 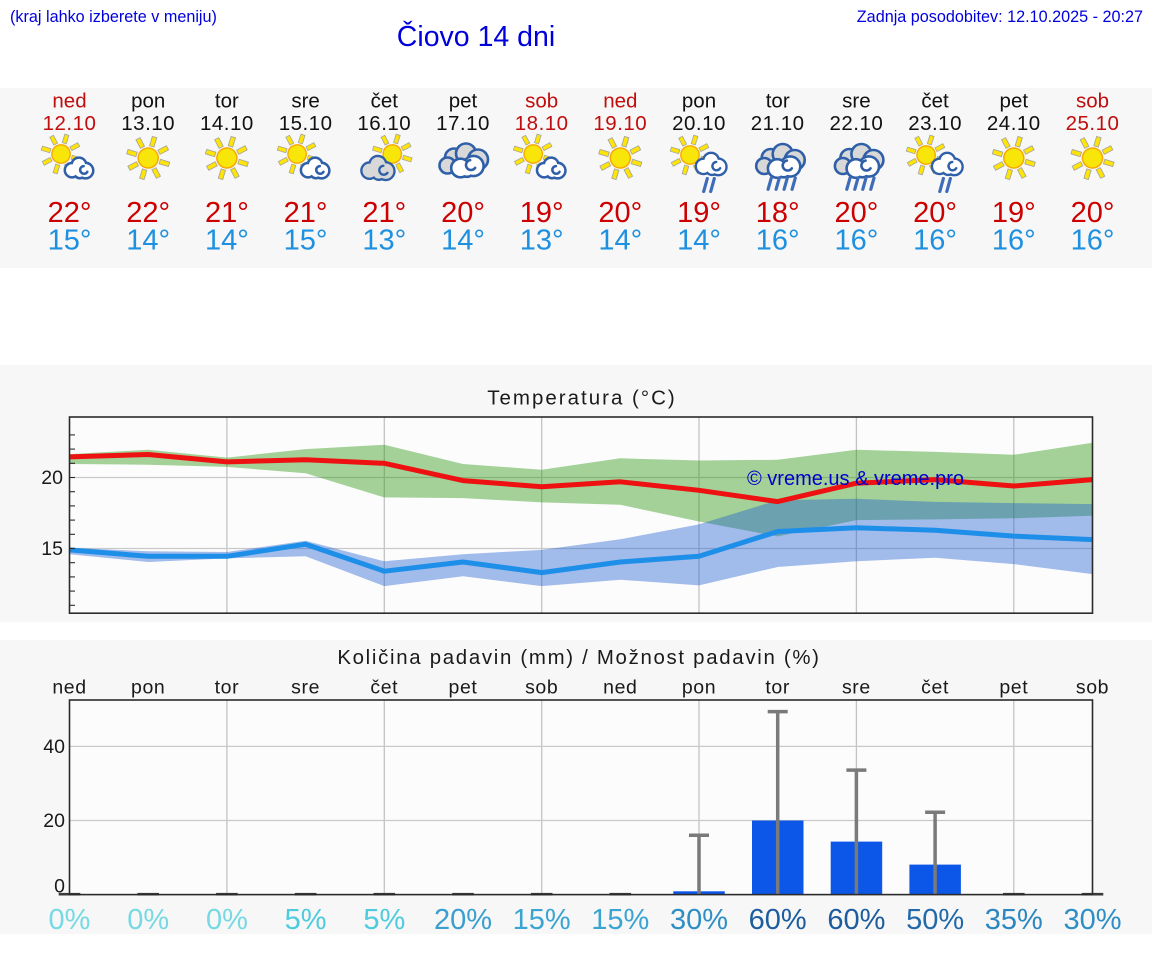 I want to click on svg-text: © vreme.us & vreme.pro, so click(x=855, y=479).